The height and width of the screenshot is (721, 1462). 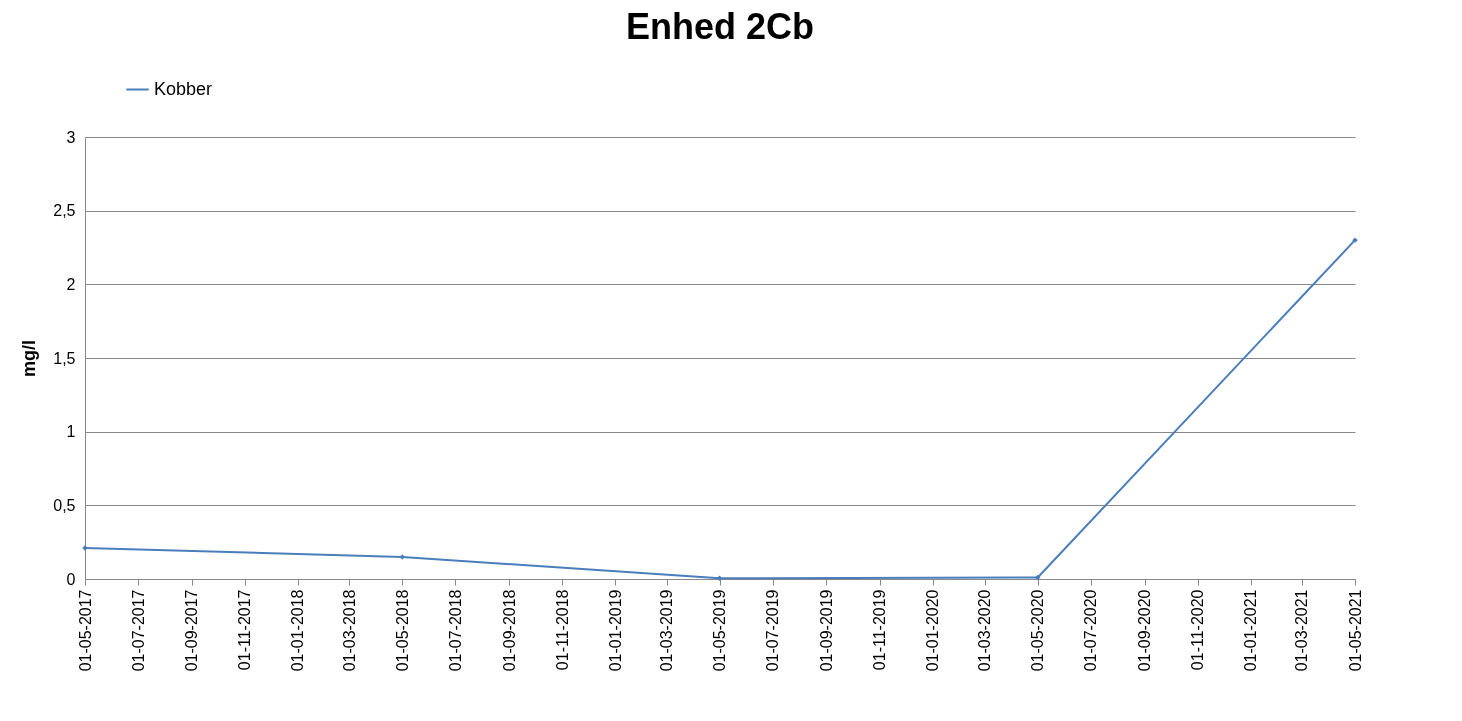 What do you see at coordinates (455, 630) in the screenshot?
I see `x-tick-label: 01-07-2018` at bounding box center [455, 630].